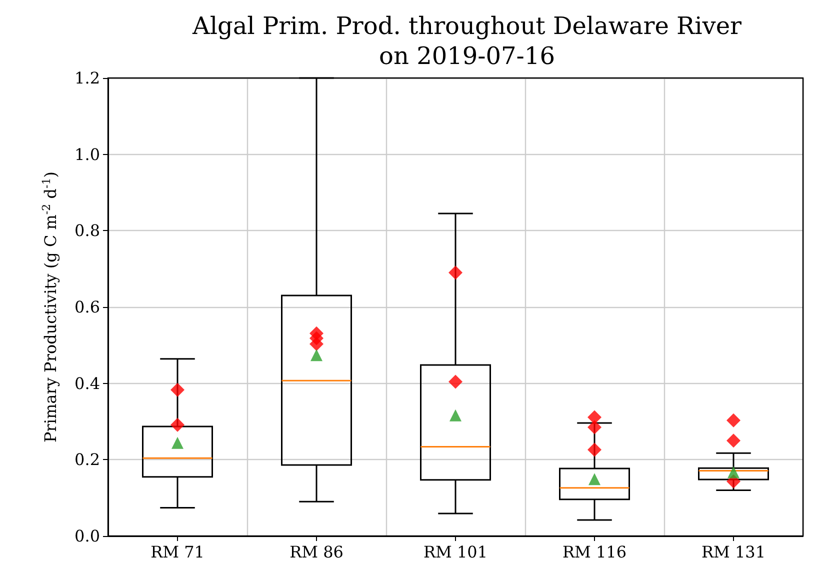 This screenshot has height=572, width=823. Describe the element at coordinates (87, 307) in the screenshot. I see `y-tick-label: 0.6` at that location.